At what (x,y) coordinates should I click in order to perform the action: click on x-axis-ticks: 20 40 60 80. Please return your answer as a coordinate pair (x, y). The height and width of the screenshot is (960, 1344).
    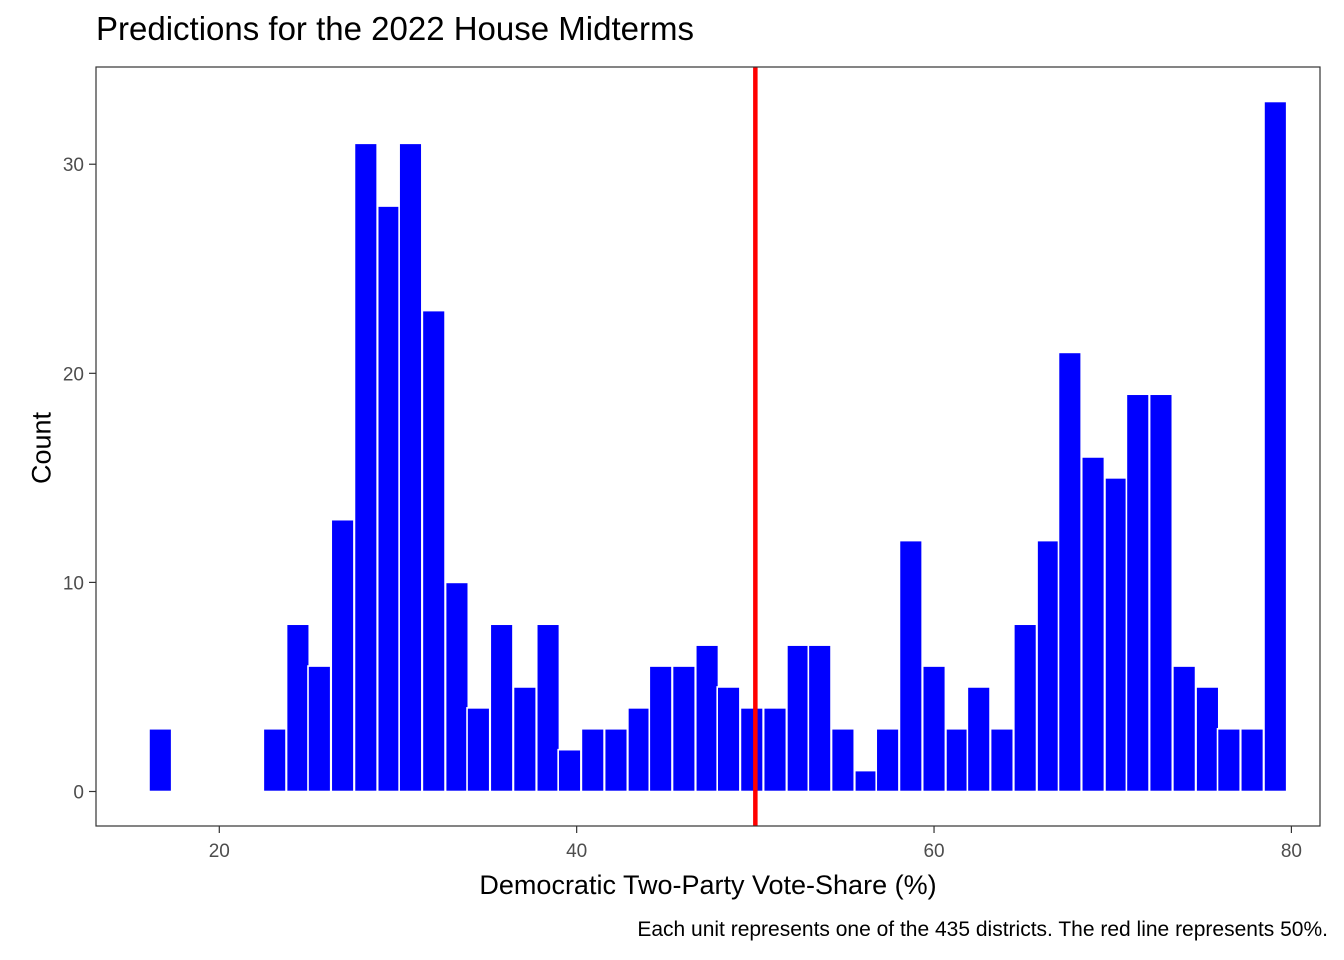
    Looking at the image, I should click on (755, 844).